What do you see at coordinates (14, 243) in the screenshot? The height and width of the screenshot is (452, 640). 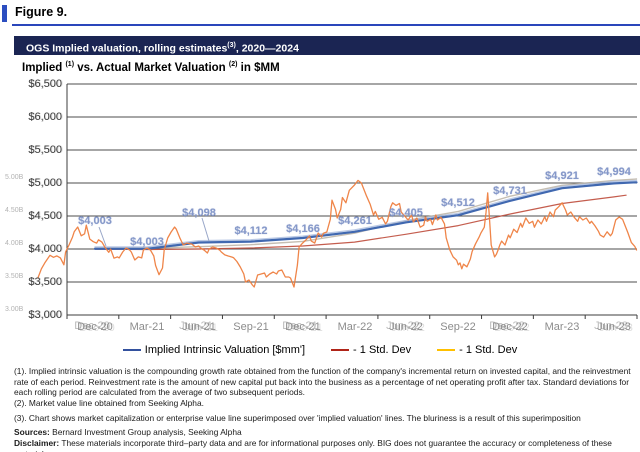 I see `overlay-y-label: 4.00B` at bounding box center [14, 243].